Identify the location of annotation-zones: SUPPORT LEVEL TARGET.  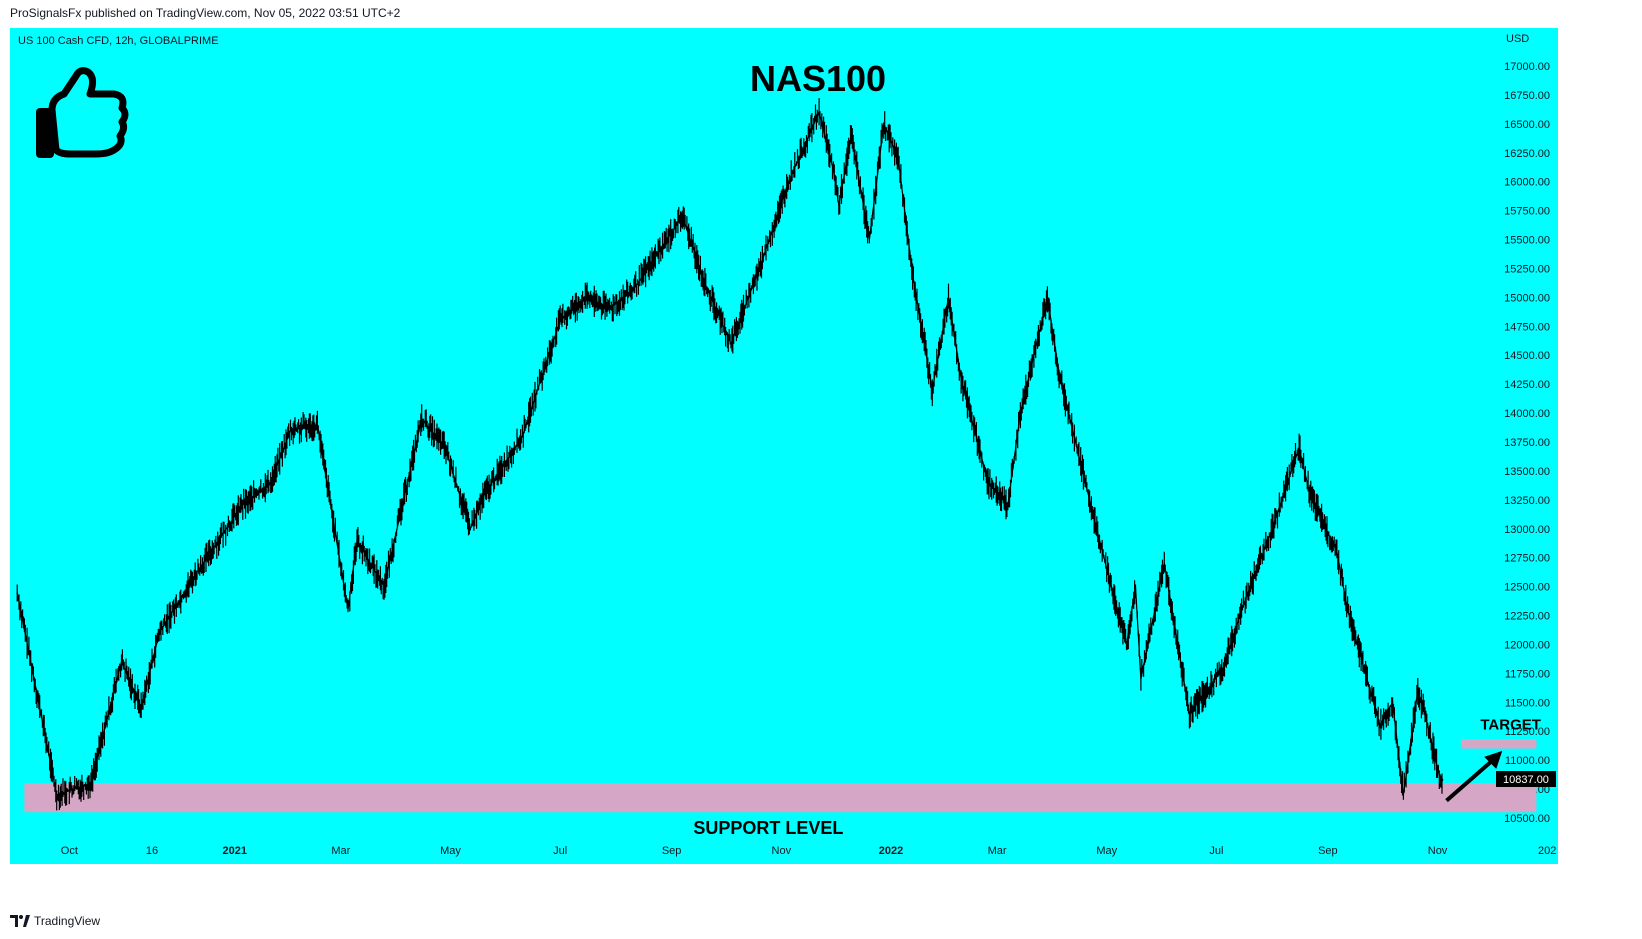
(782, 777).